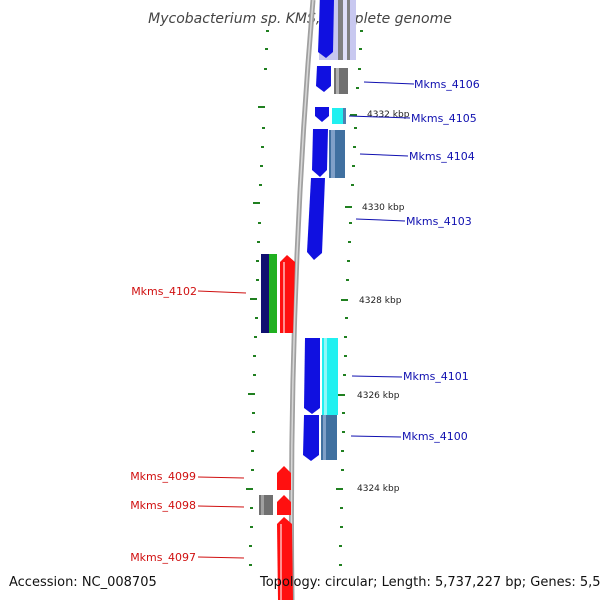  Describe the element at coordinates (436, 376) in the screenshot. I see `gene-label: Mkms_4101` at that location.